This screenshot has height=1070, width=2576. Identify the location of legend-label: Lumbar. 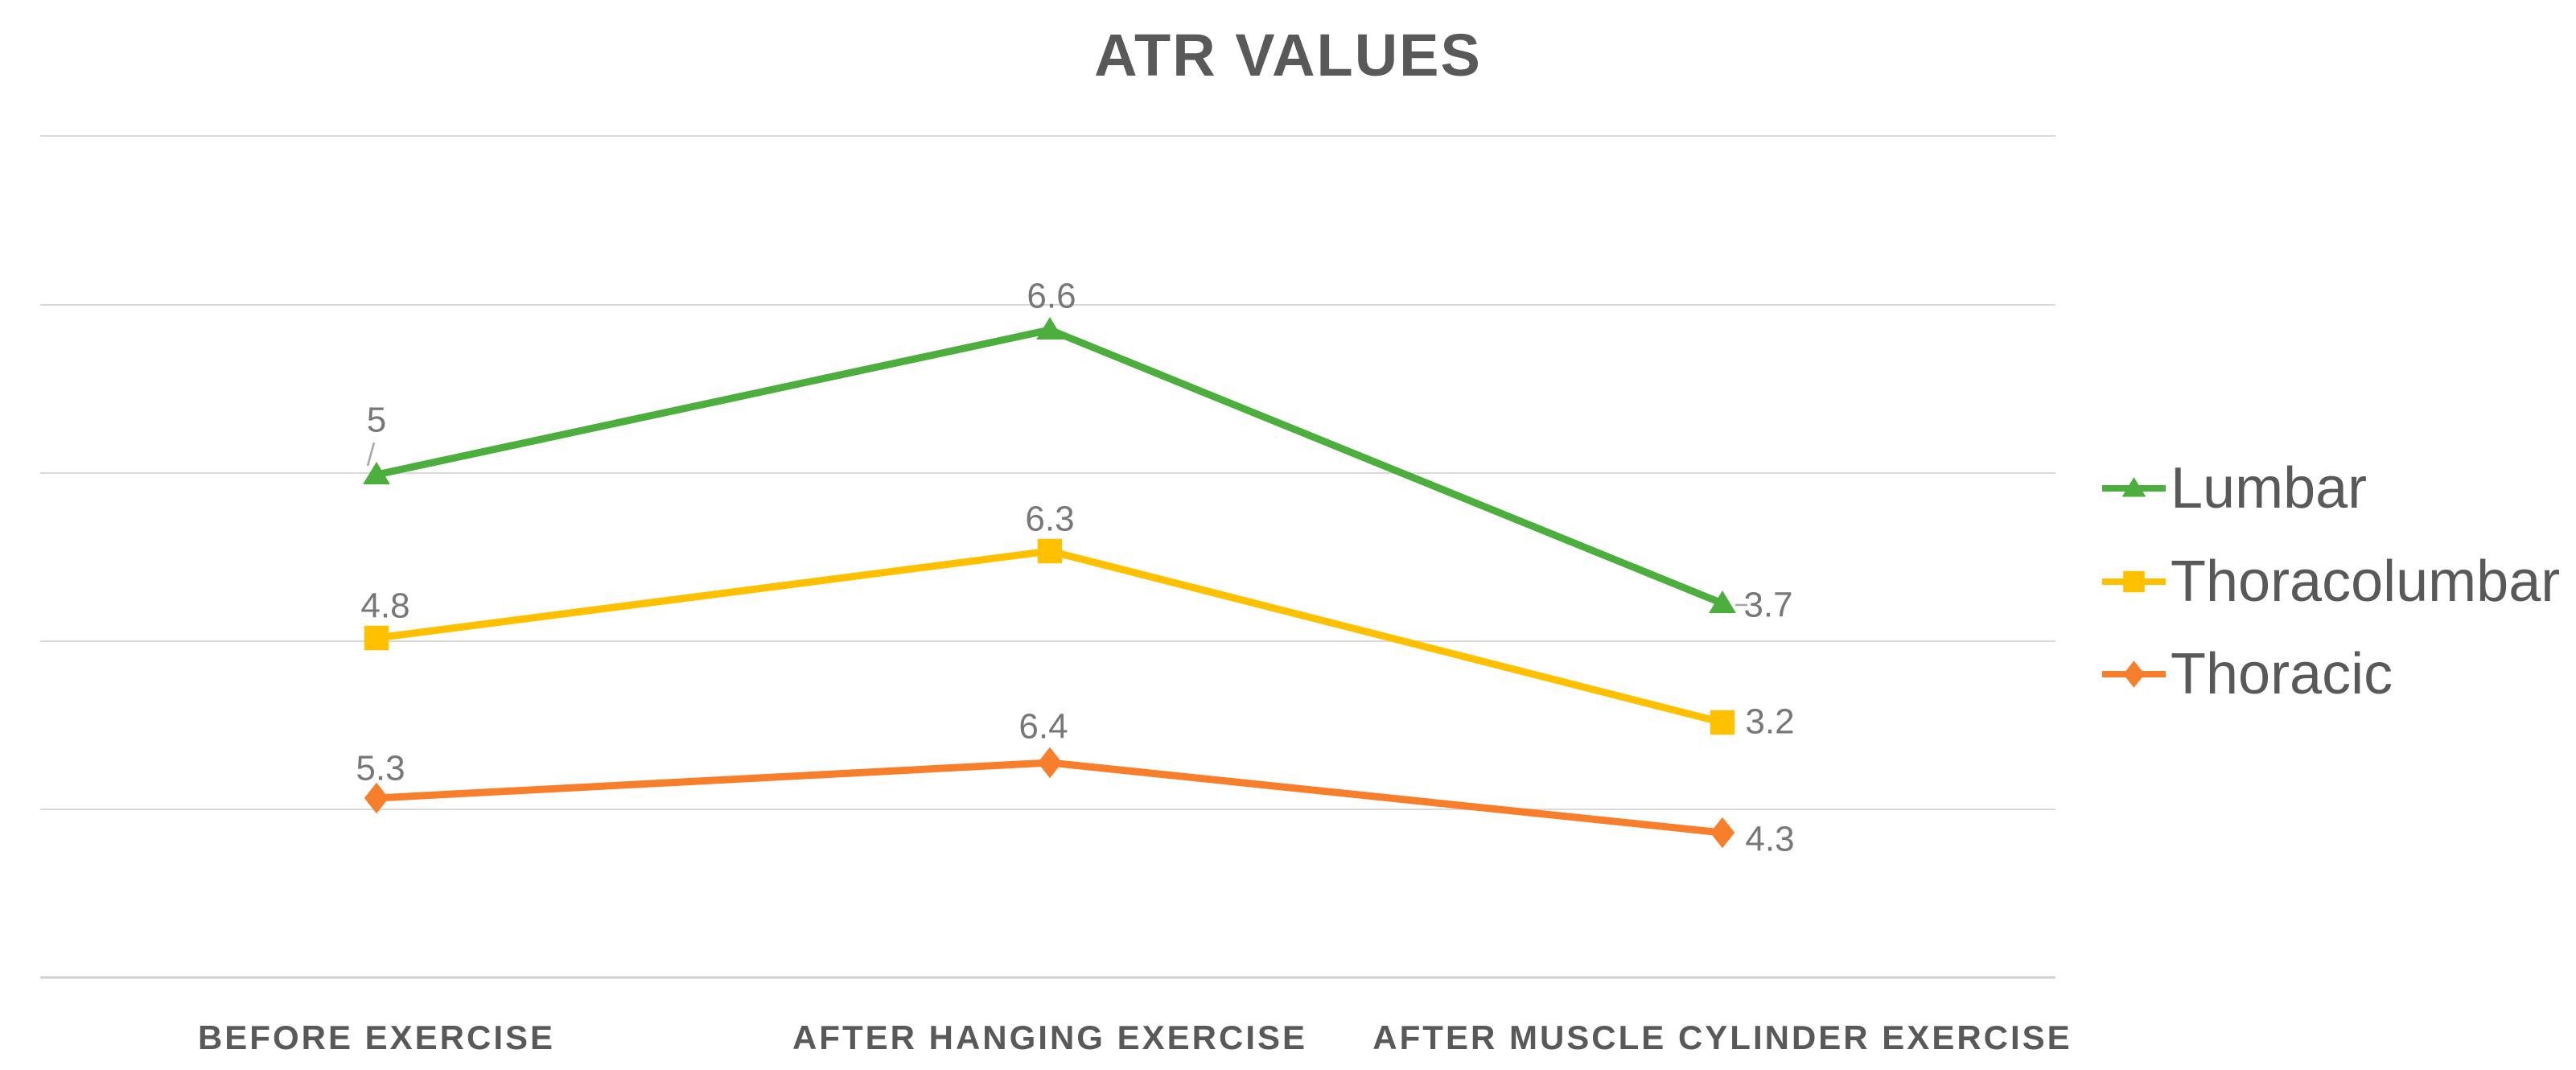
(2269, 488).